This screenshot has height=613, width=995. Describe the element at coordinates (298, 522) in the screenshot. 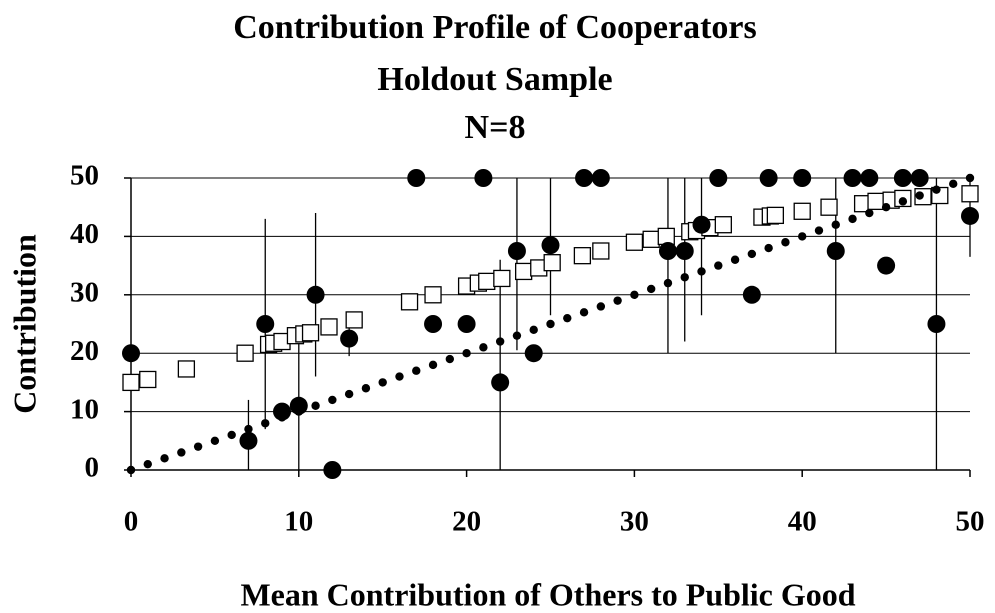

I see `x-tick-label: 10` at that location.